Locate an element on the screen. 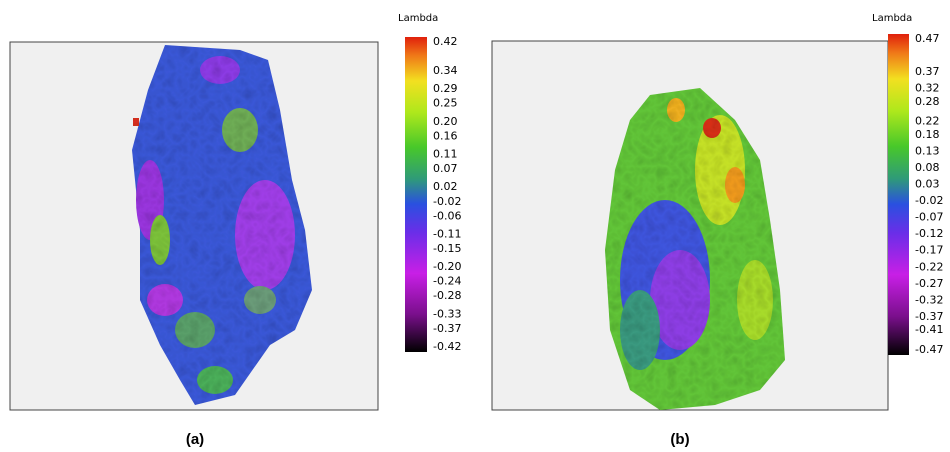  colorbar-tick-label: 0.16 is located at coordinates (445, 135).